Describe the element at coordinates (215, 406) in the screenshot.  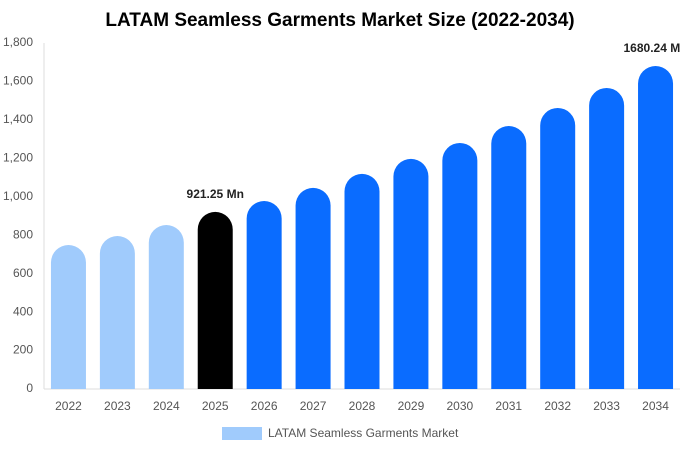
I see `x-tick-label: 2025` at that location.